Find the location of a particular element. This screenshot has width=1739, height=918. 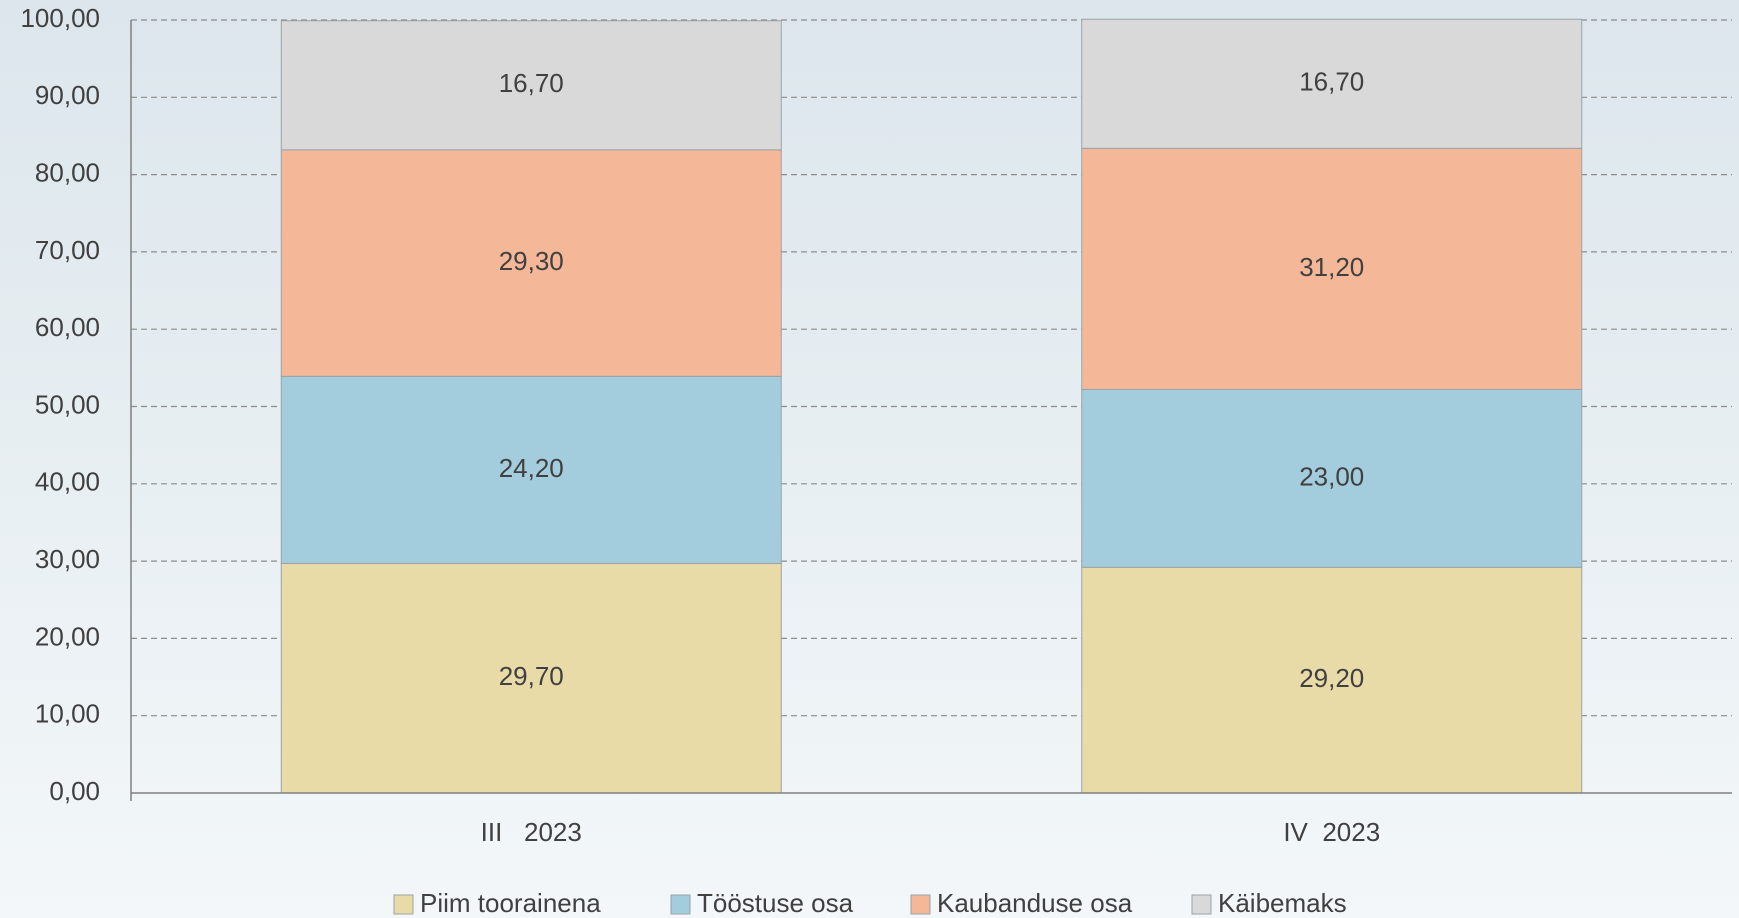

y-tick-label: 30,00 is located at coordinates (67, 559).